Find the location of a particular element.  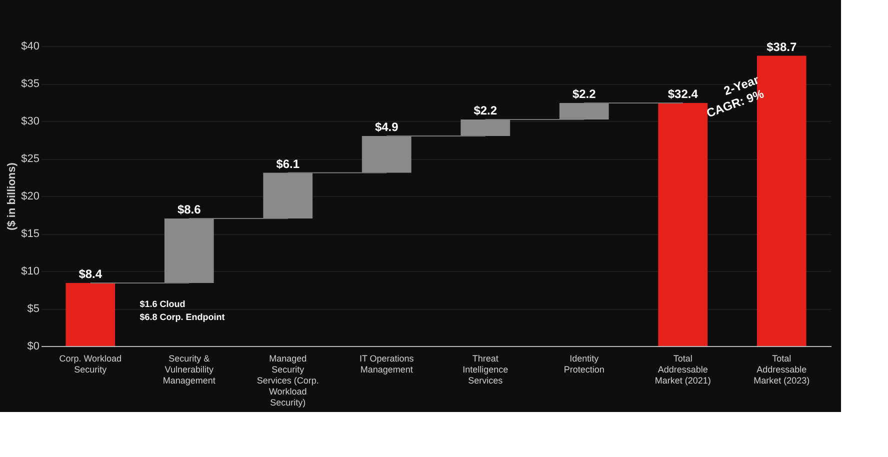

y-tick-label: $30 is located at coordinates (30, 122).